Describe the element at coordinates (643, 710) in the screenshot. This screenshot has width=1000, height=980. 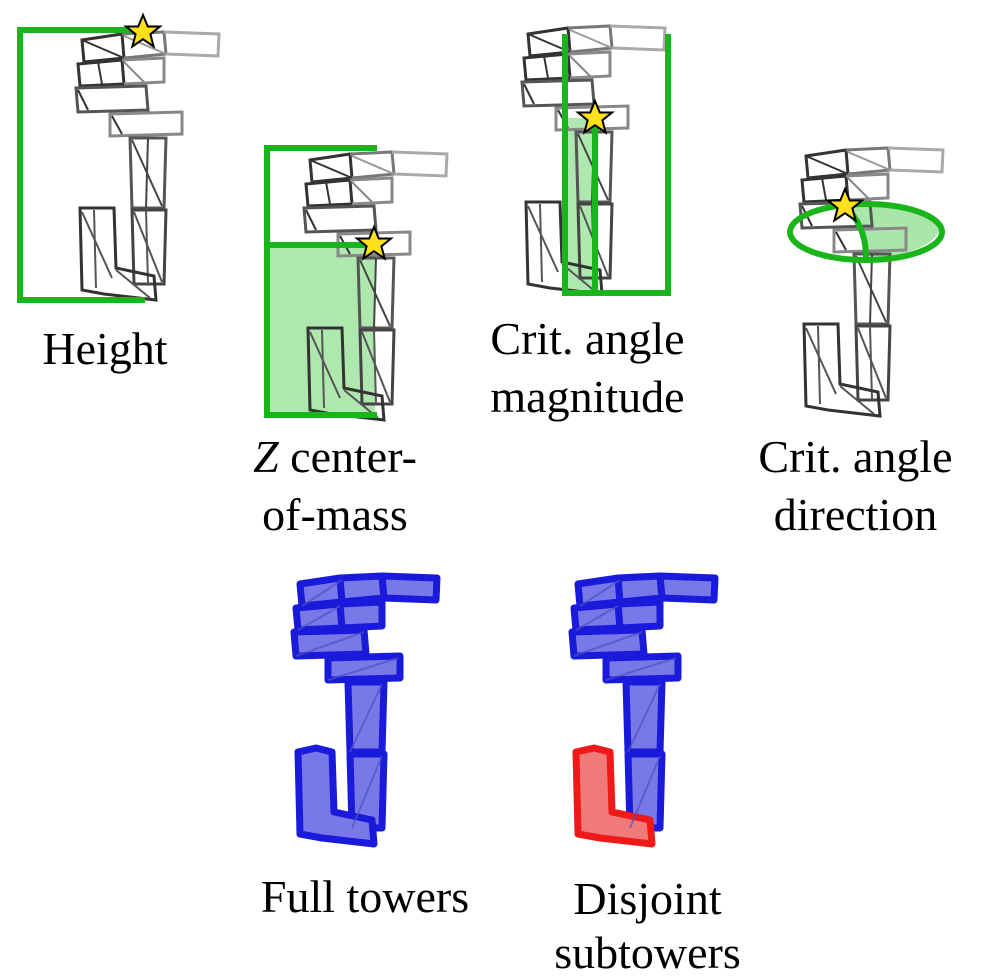
I see `disjoint-panel` at that location.